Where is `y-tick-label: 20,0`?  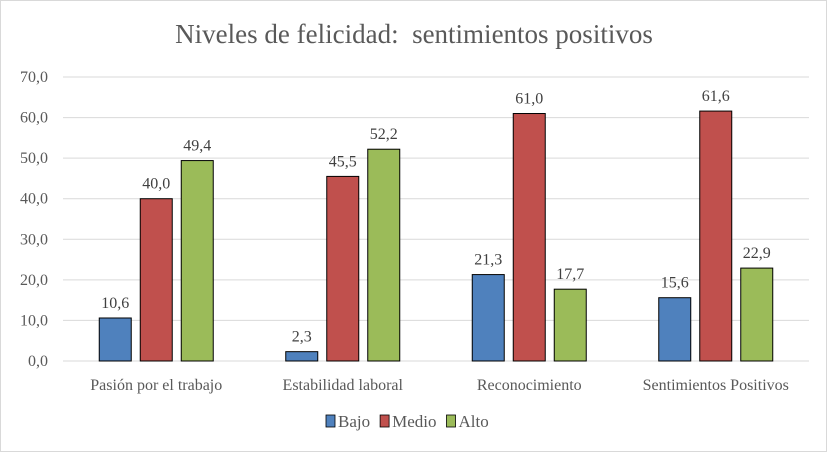
y-tick-label: 20,0 is located at coordinates (34, 280).